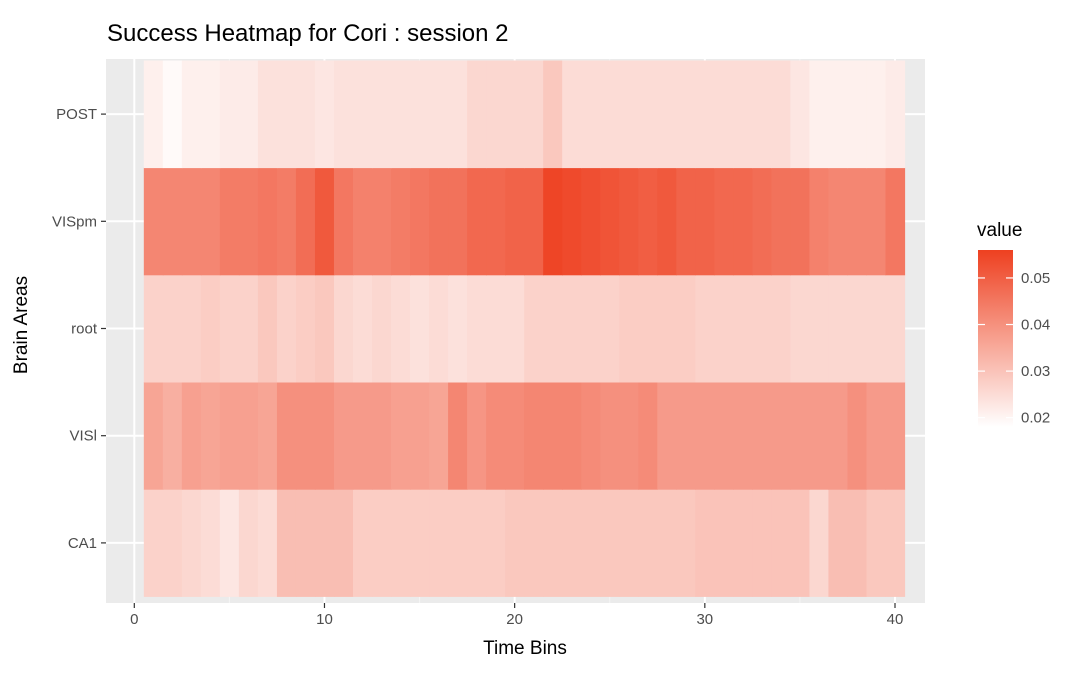 This screenshot has height=676, width=1076. What do you see at coordinates (999, 230) in the screenshot?
I see `legend-title: value` at bounding box center [999, 230].